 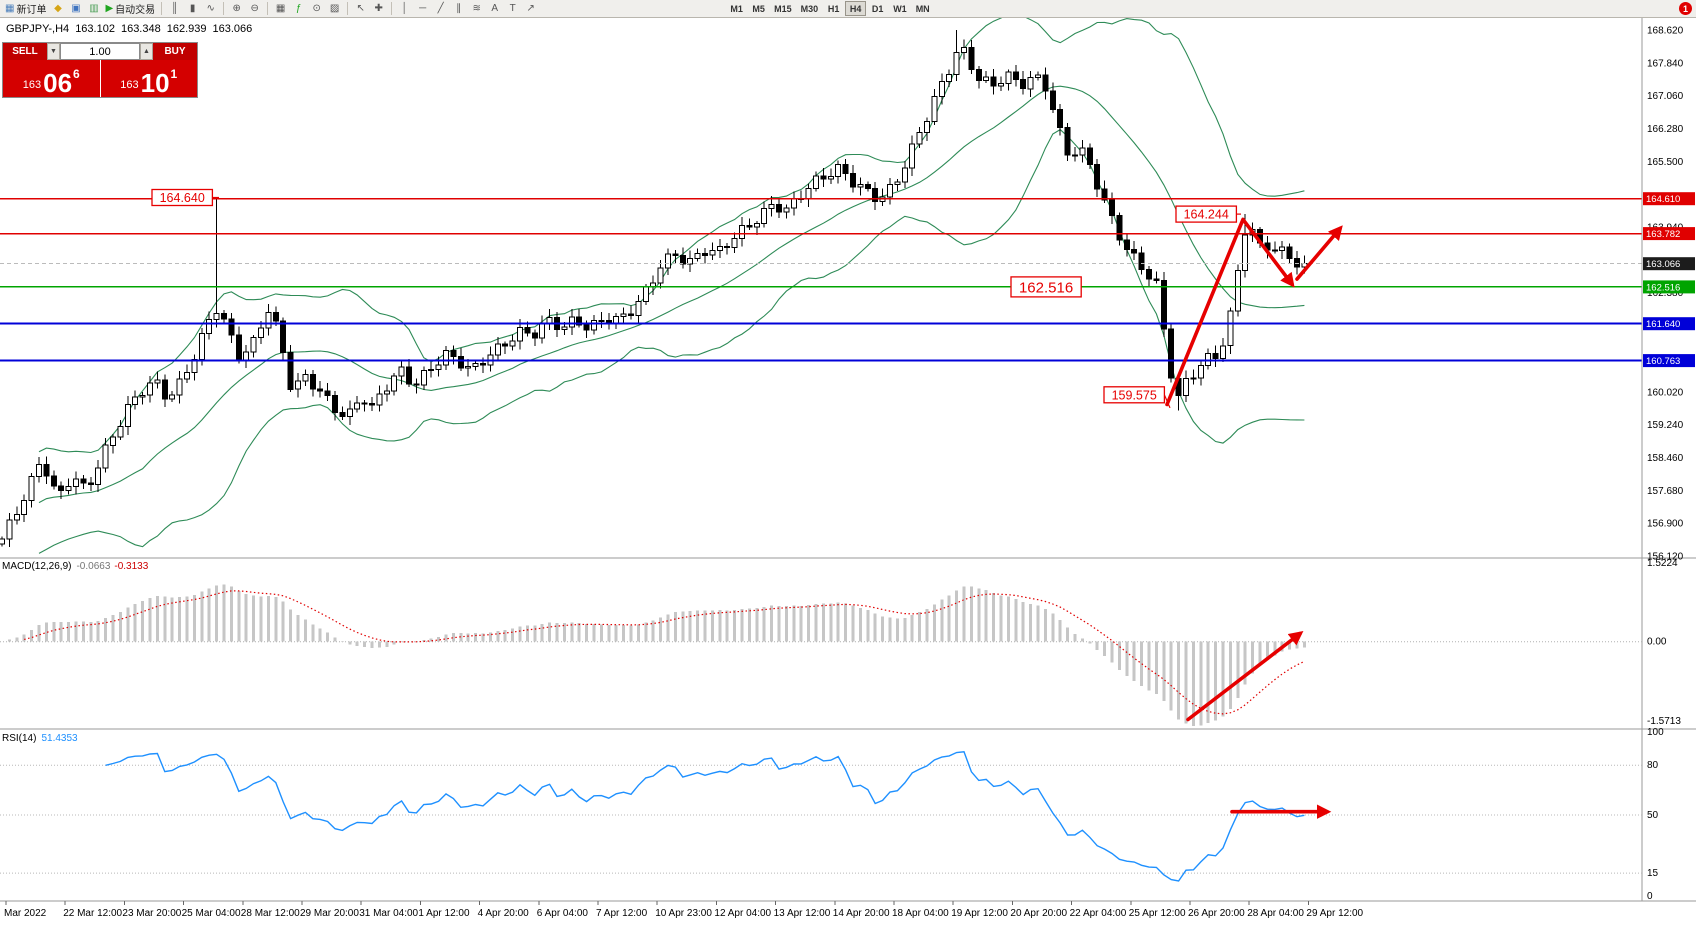 What do you see at coordinates (1216, 913) in the screenshot?
I see `time-label: 26 Apr 20:00` at bounding box center [1216, 913].